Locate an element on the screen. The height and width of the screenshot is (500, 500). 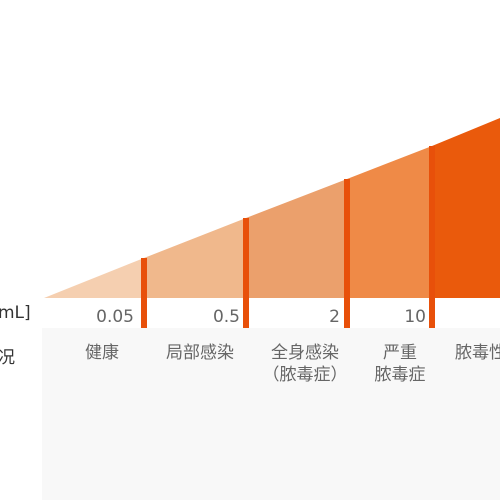
threshold-label-1: 0.05 is located at coordinates (115, 317).